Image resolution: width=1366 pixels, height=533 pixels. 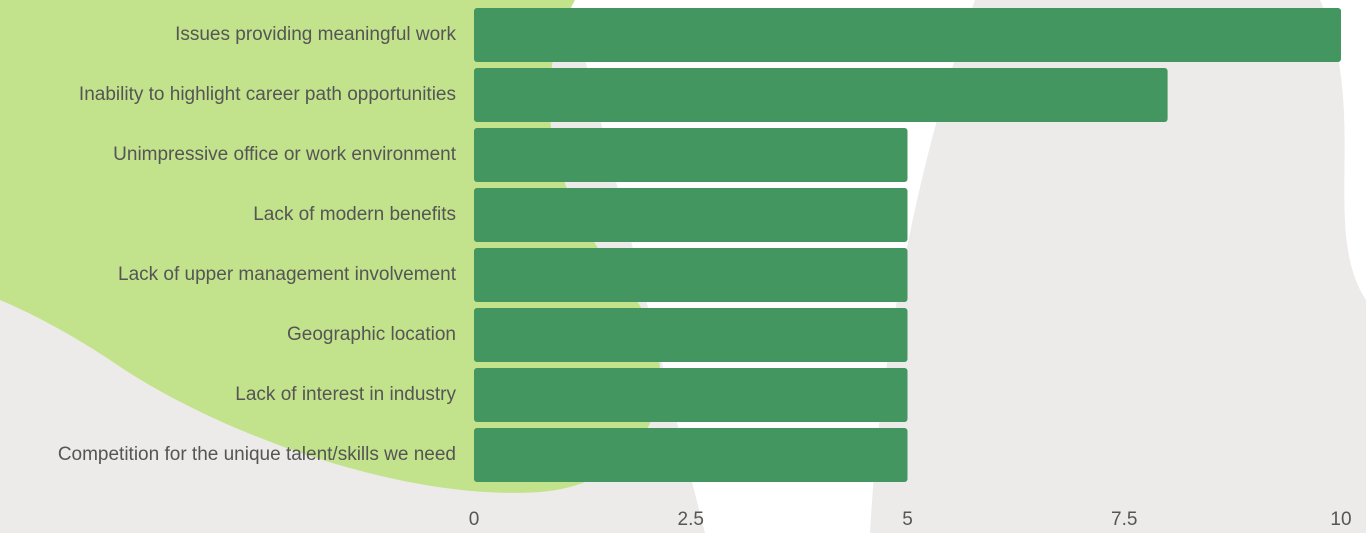 I want to click on y-tick-label: Lack of upper management involvement, so click(x=287, y=274).